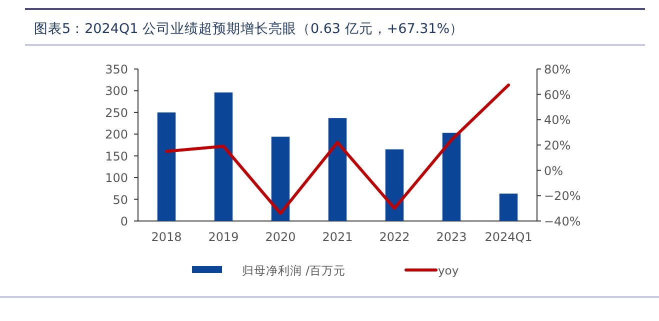 The height and width of the screenshot is (321, 659). Describe the element at coordinates (562, 196) in the screenshot. I see `y2-tick-label: −20%` at that location.